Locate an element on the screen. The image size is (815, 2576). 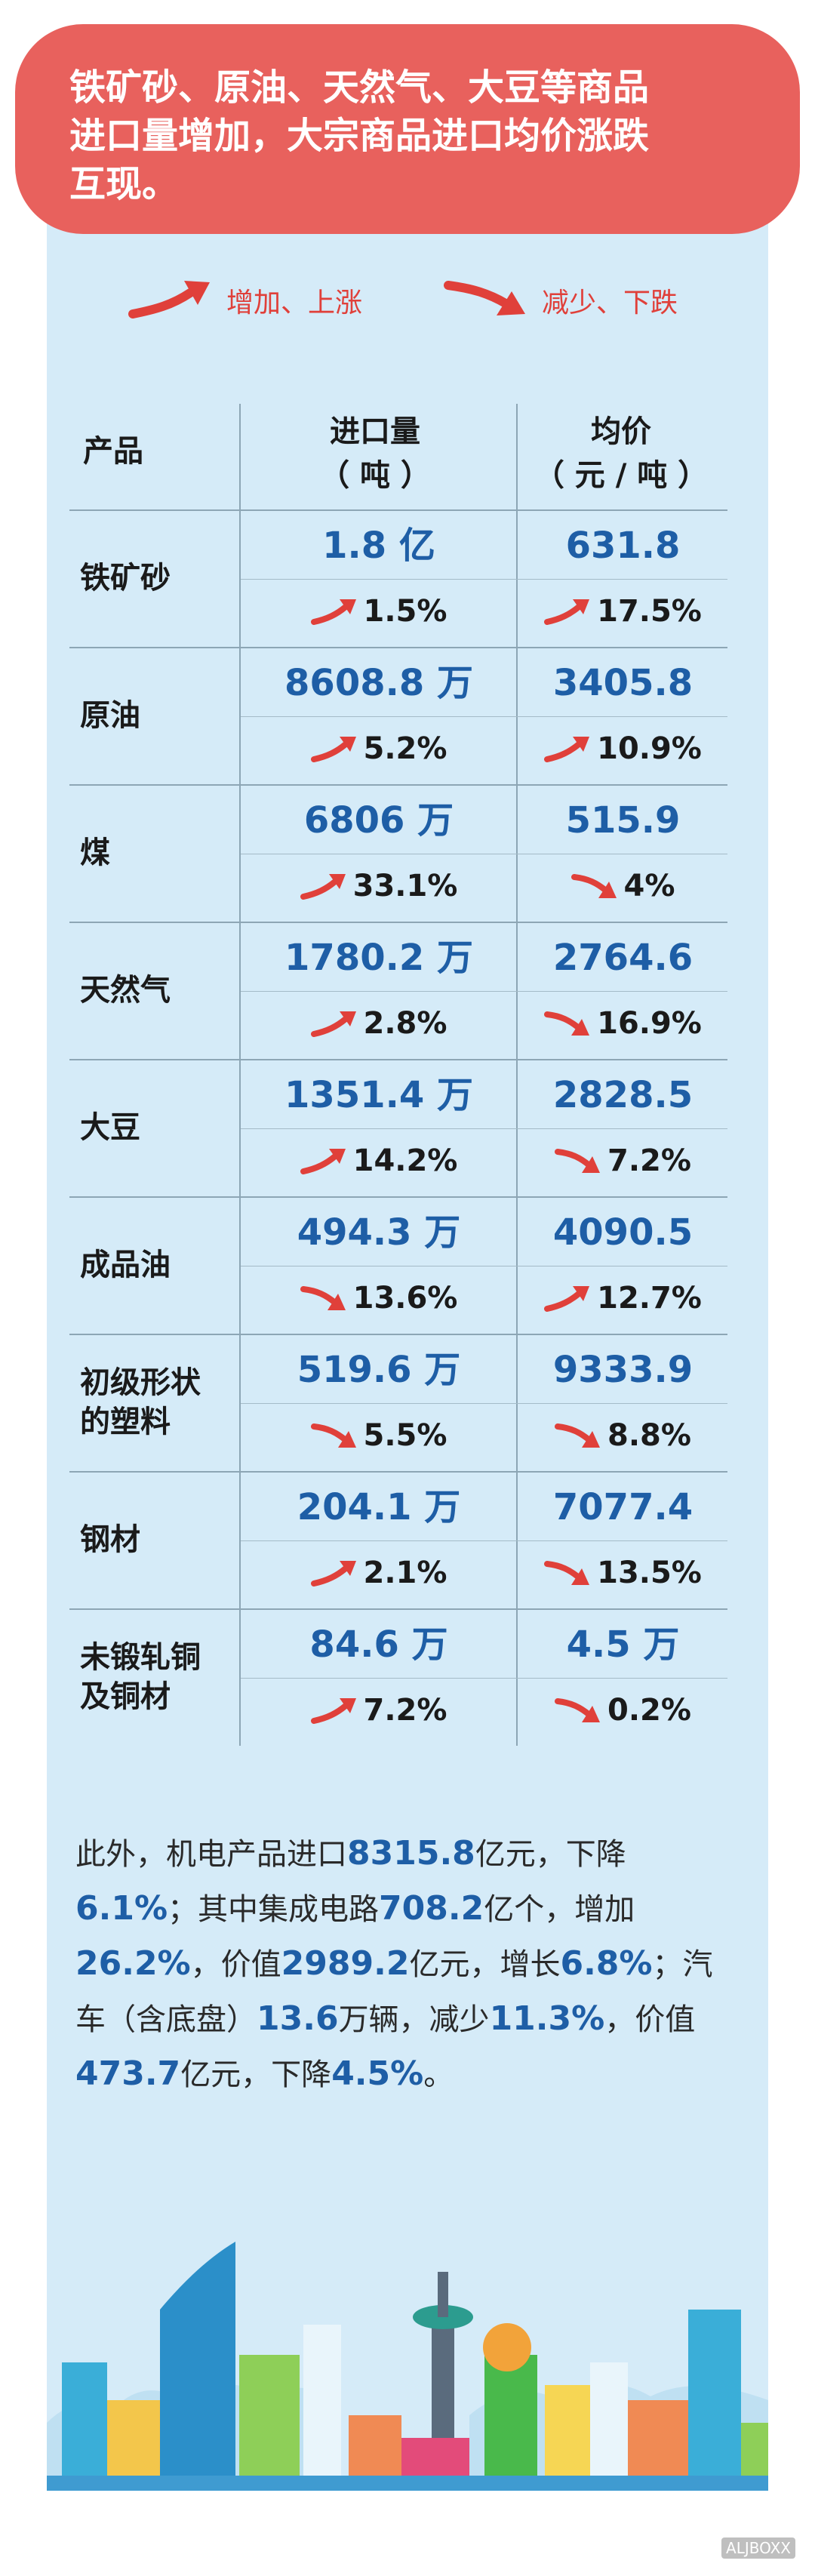
product-name: 铁矿砂 is located at coordinates (125, 578).